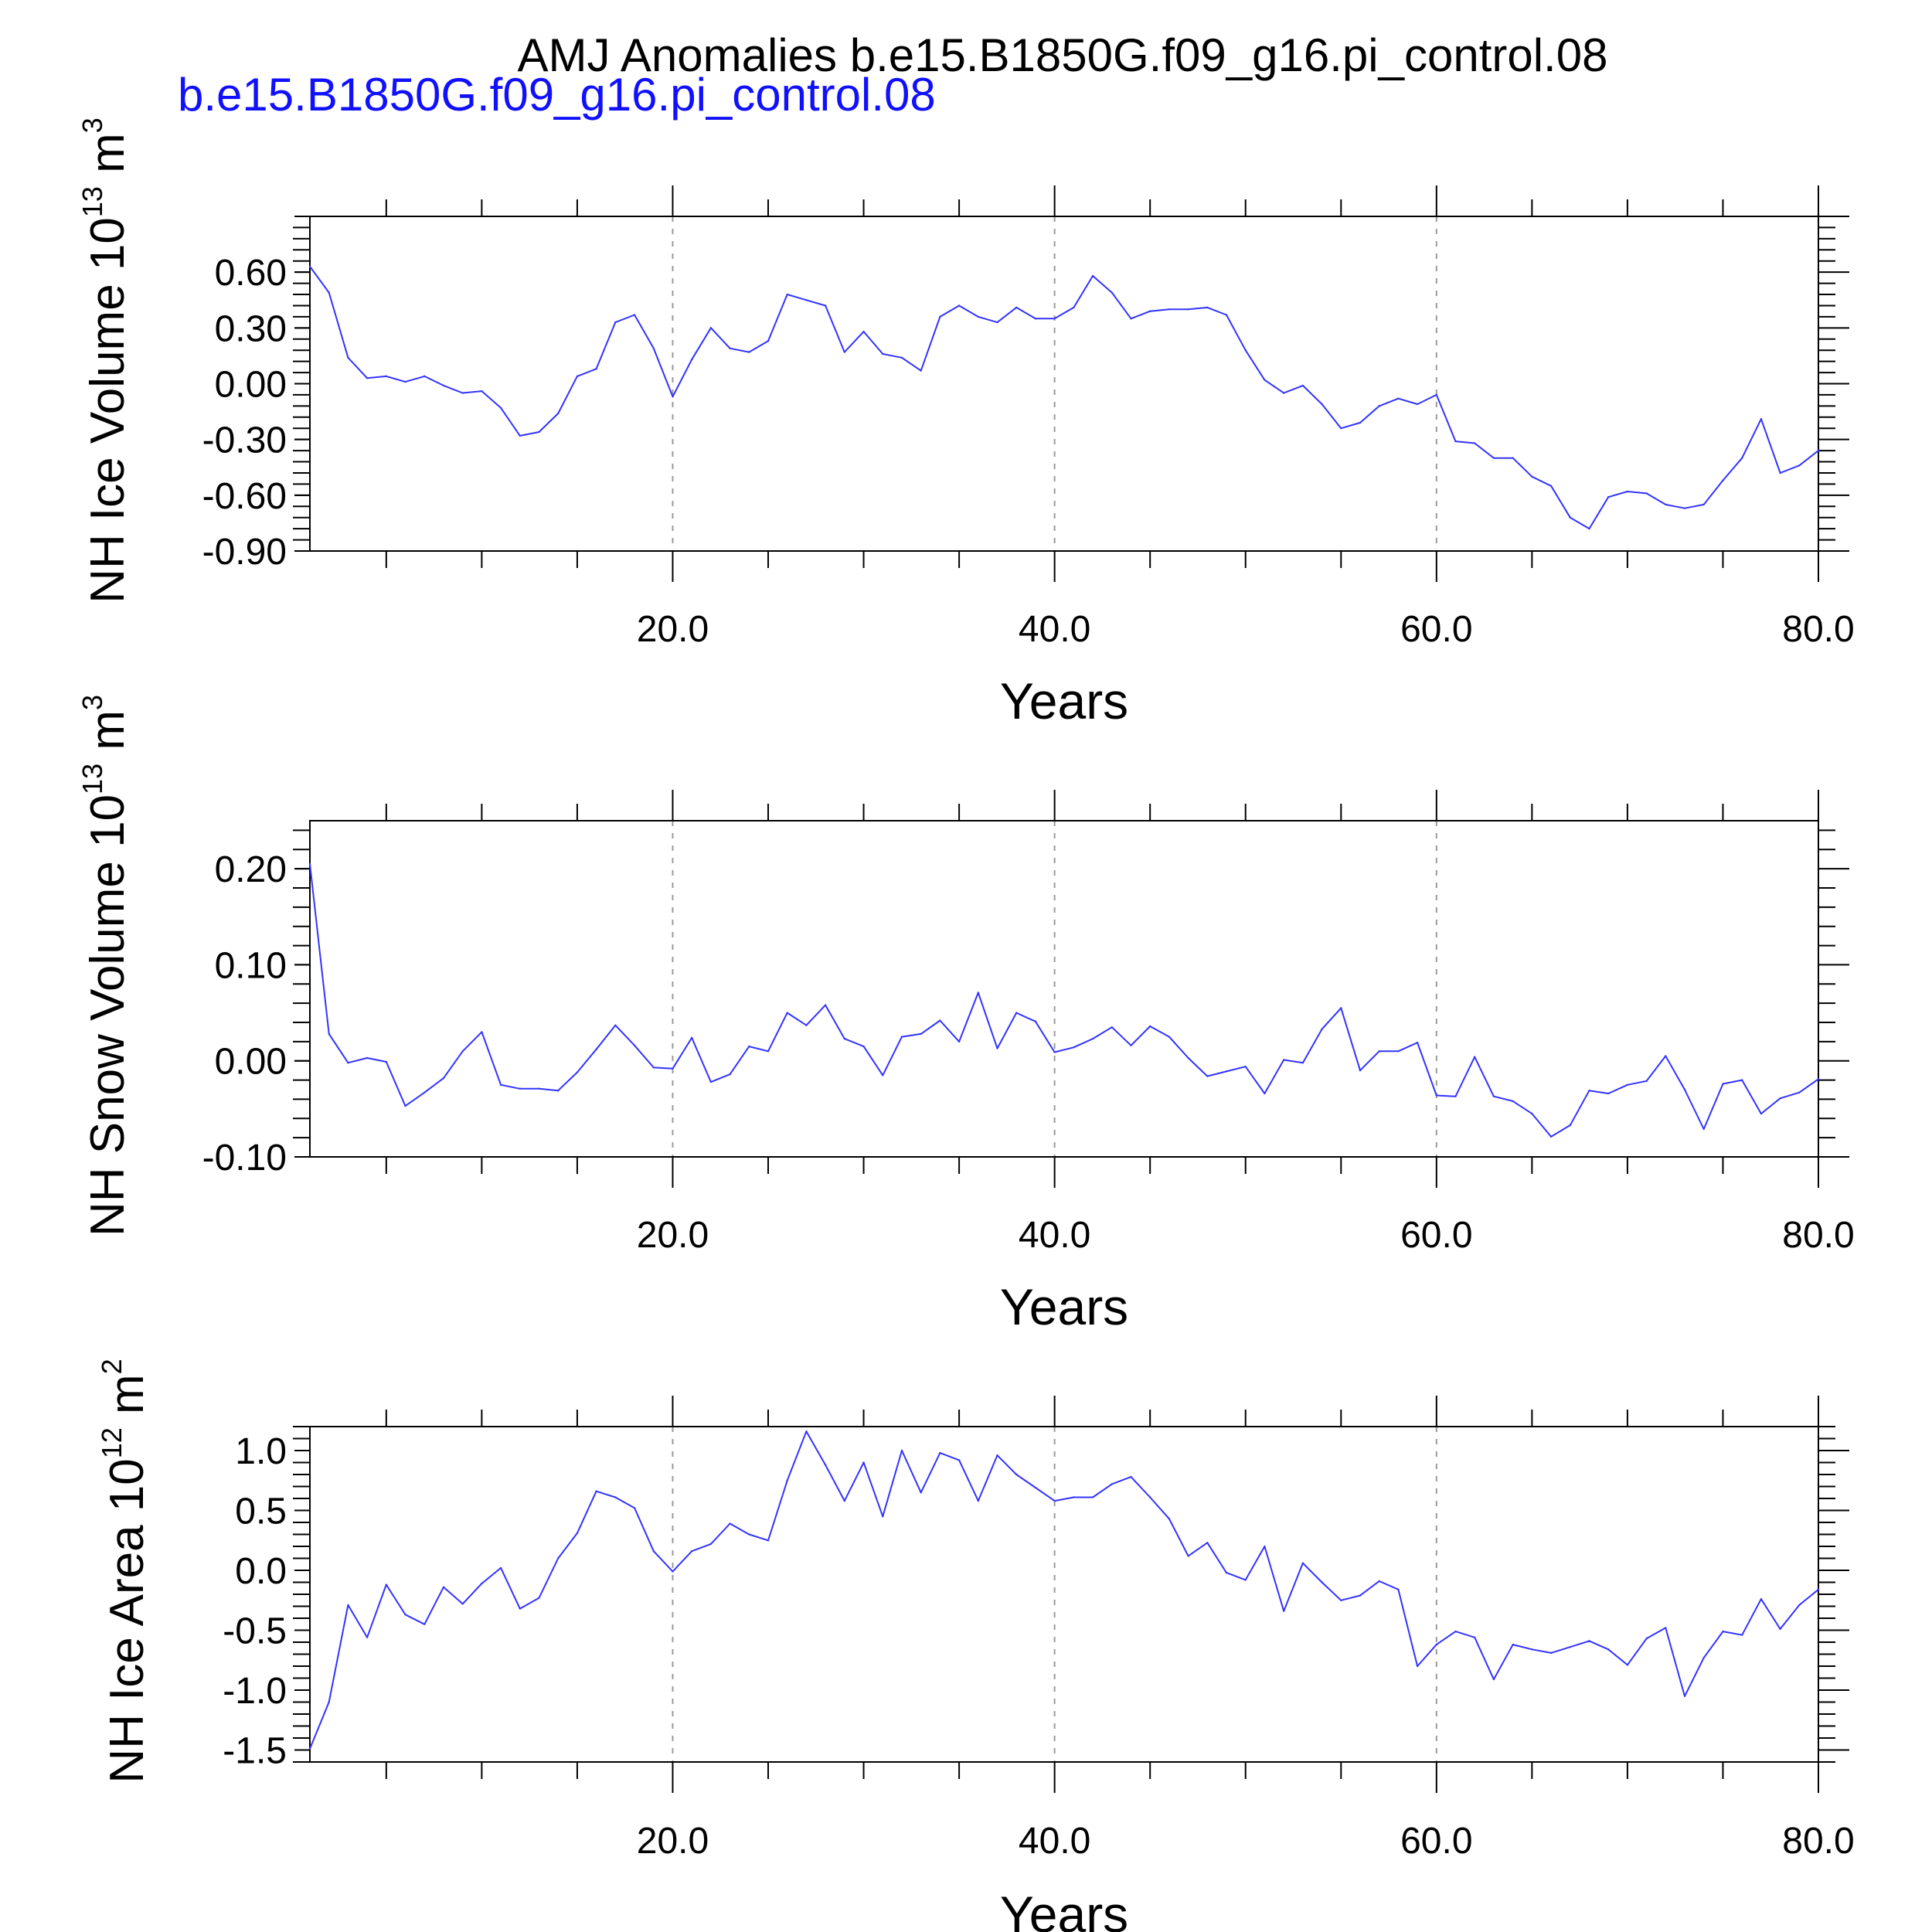  Describe the element at coordinates (673, 1842) in the screenshot. I see `x-tick-label: 20.0` at that location.